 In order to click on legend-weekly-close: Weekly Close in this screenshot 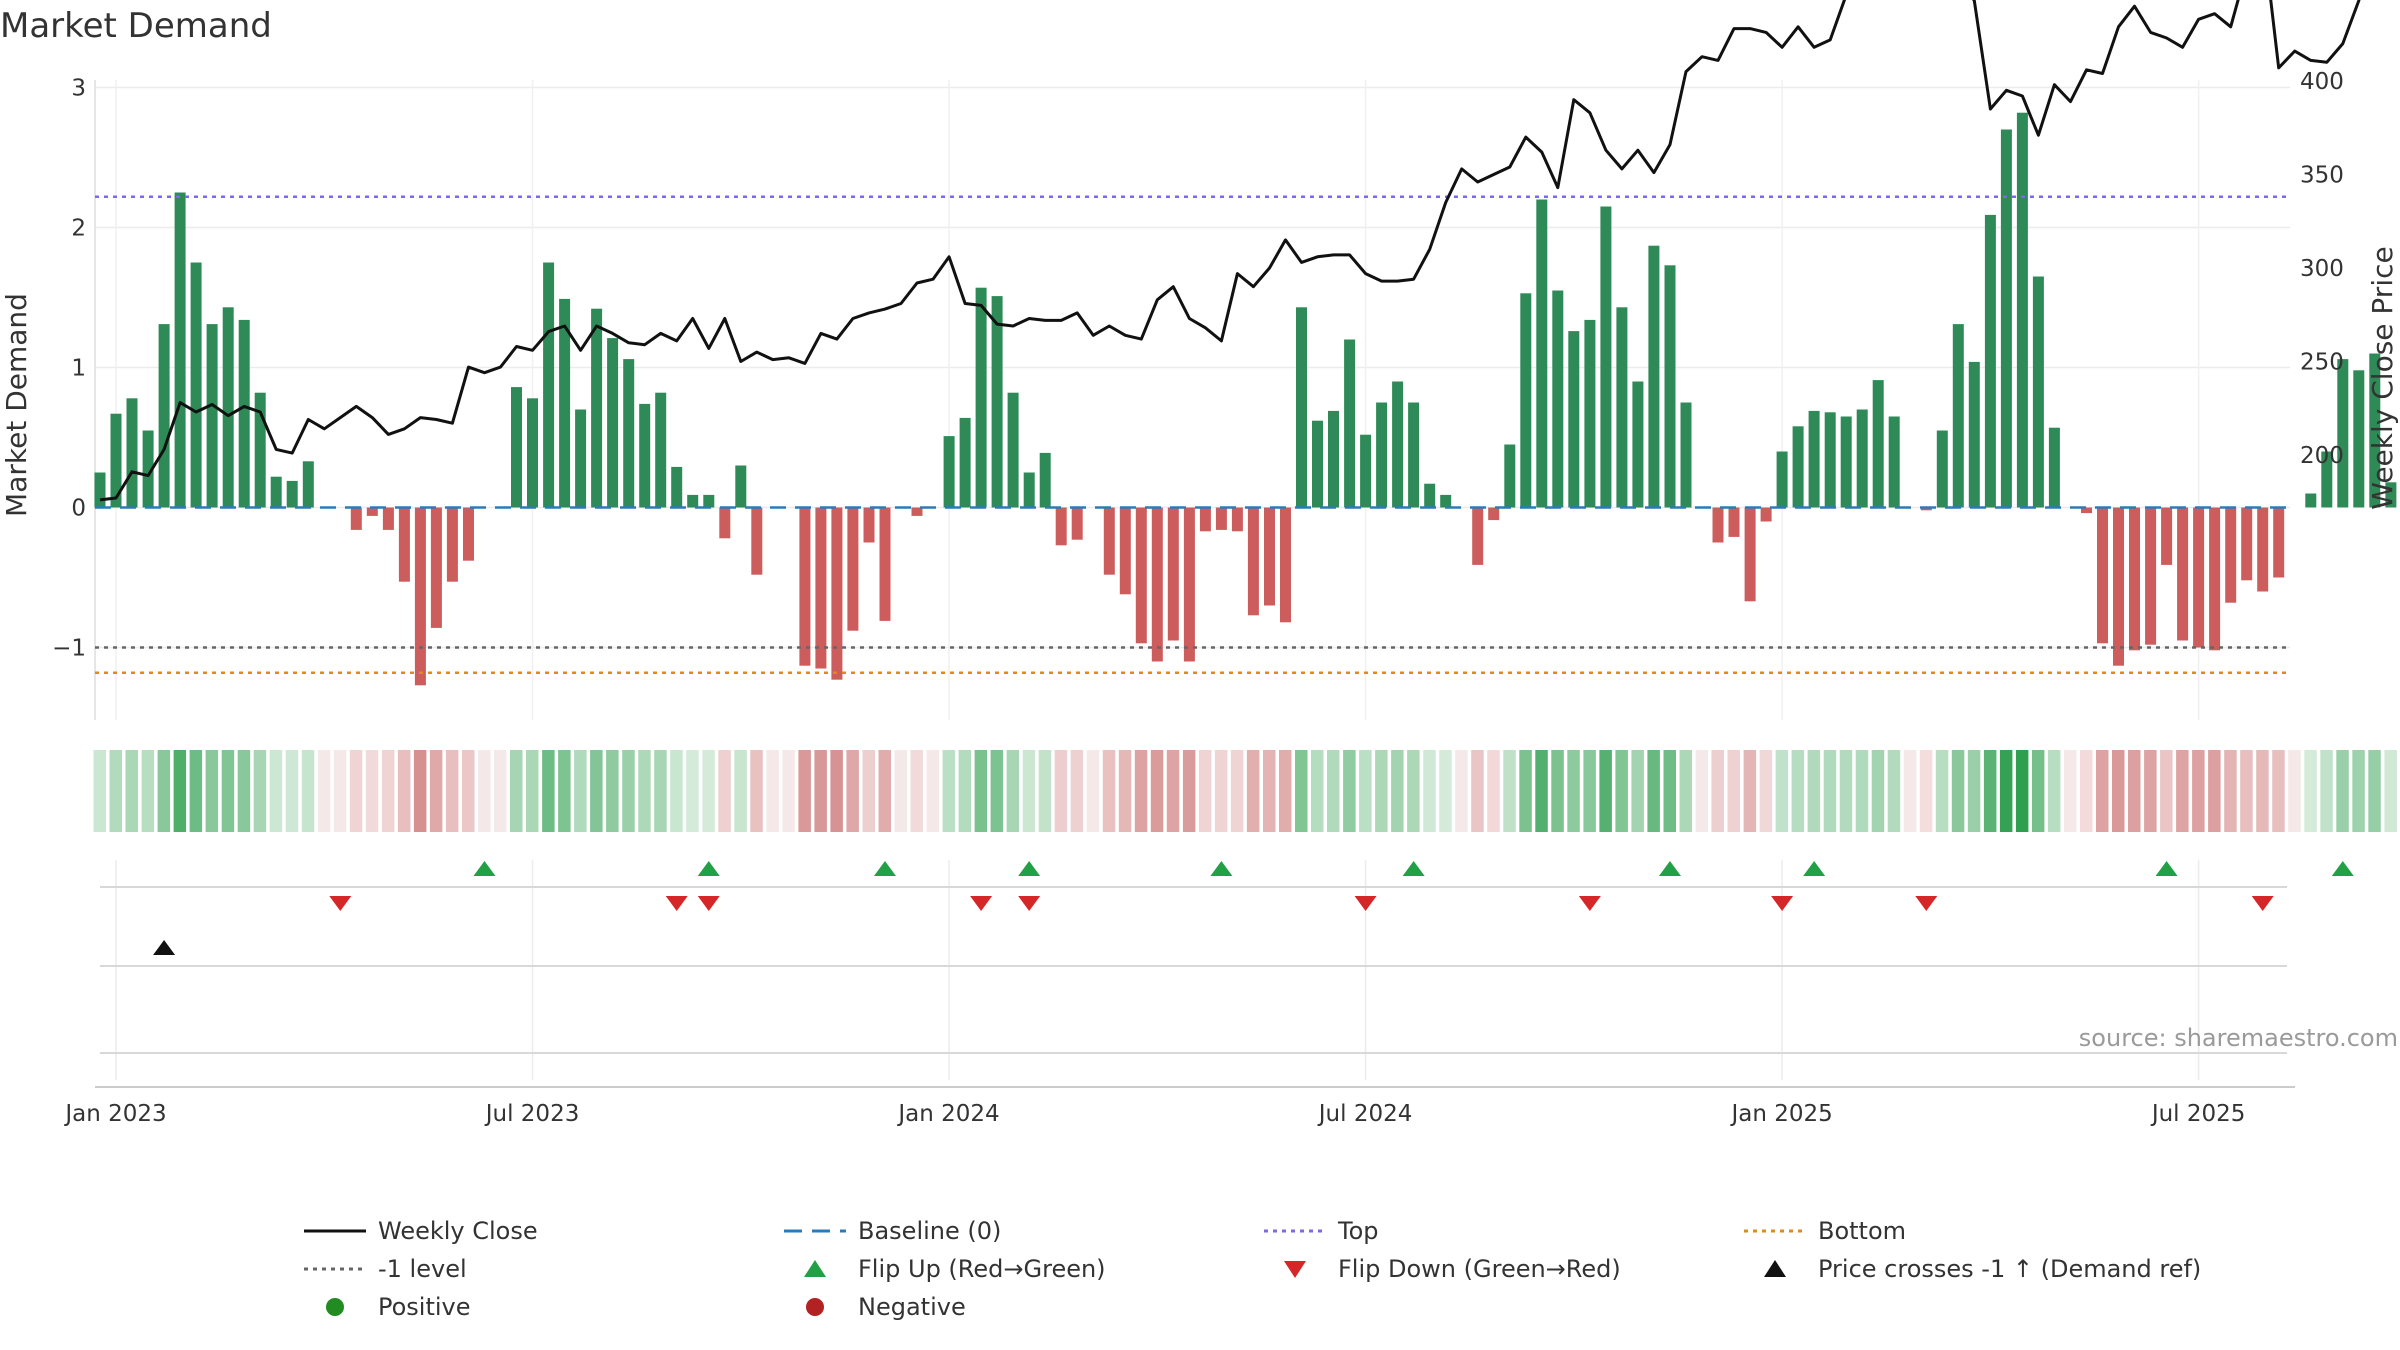, I will do `click(419, 1231)`.